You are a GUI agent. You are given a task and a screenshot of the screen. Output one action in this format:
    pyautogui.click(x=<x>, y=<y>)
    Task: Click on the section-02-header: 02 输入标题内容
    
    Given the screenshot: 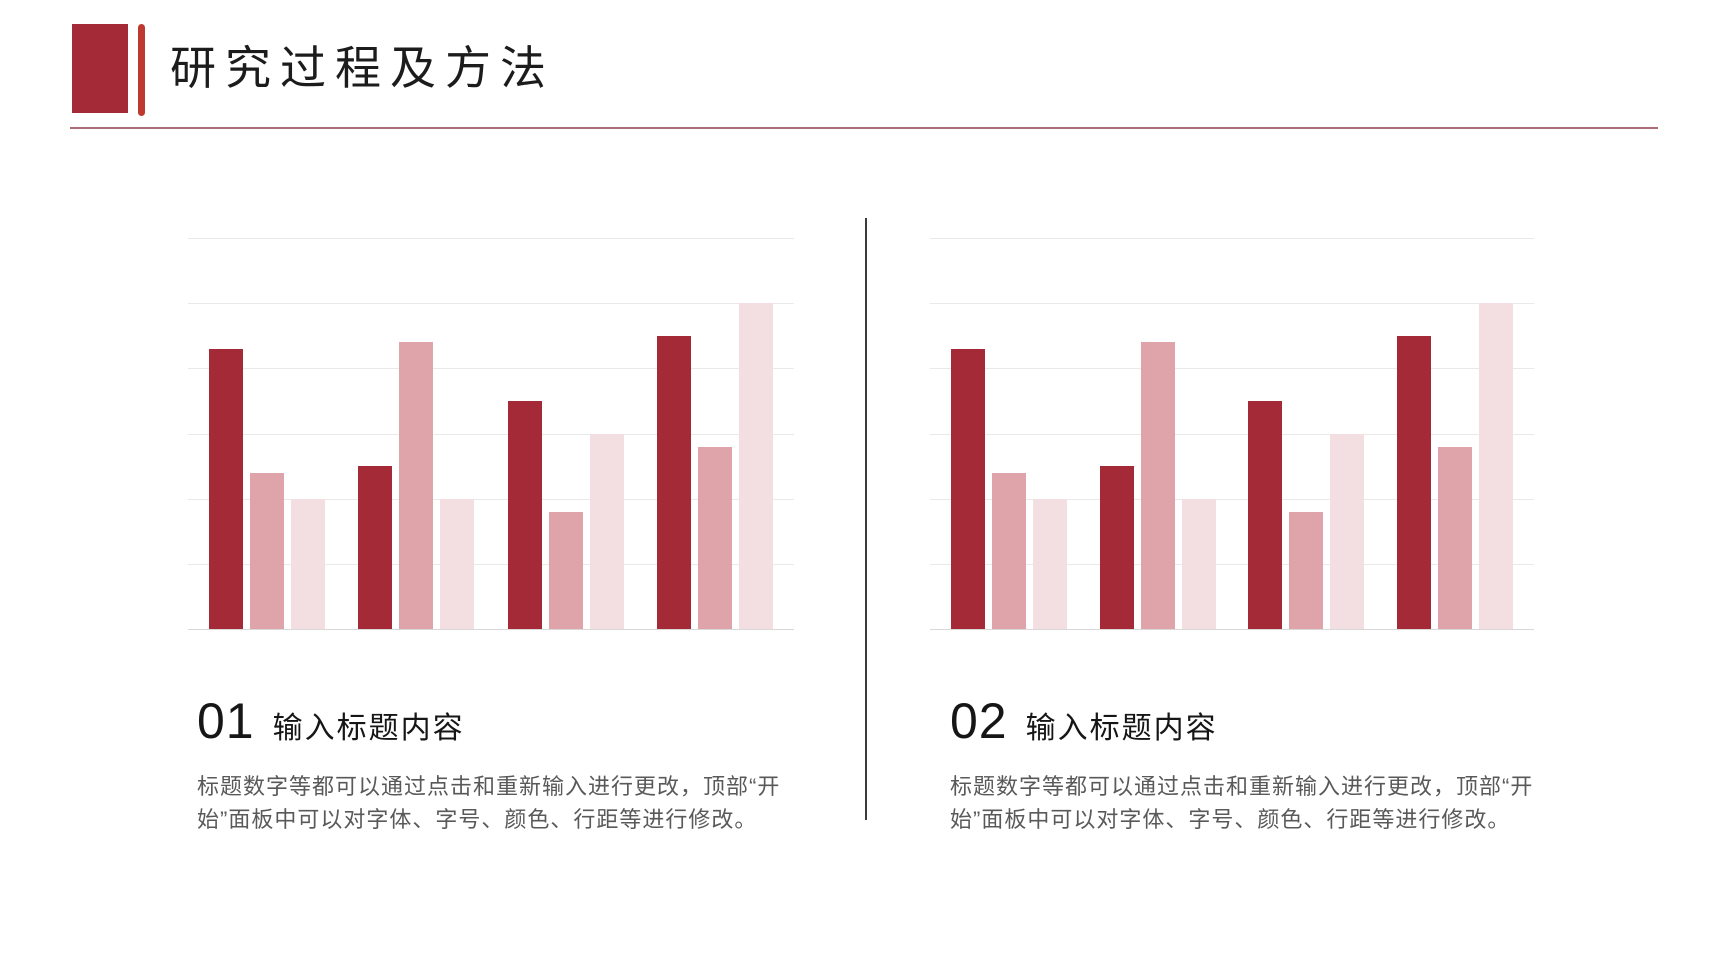 What is the action you would take?
    pyautogui.click(x=1250, y=721)
    